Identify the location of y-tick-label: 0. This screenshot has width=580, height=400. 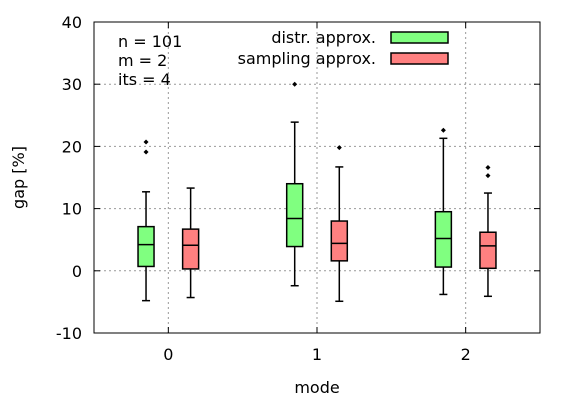
(77, 271).